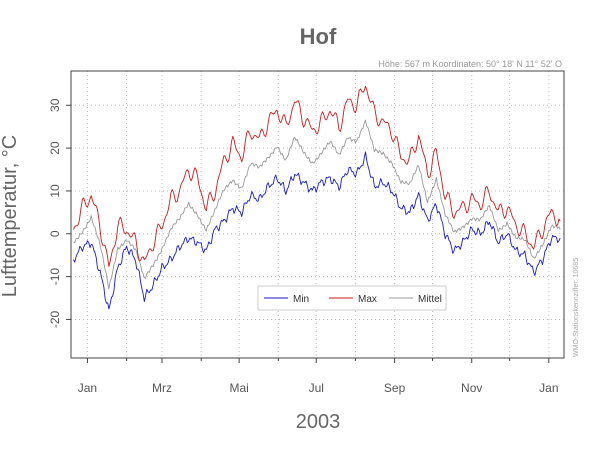 This screenshot has width=600, height=450. I want to click on x-tick-label: Mrz, so click(162, 388).